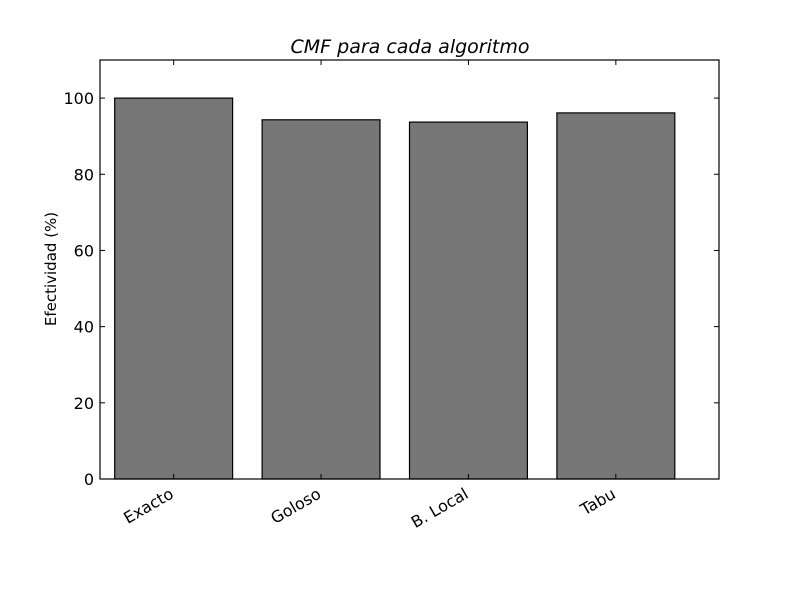  I want to click on bar-goloso, so click(321, 299).